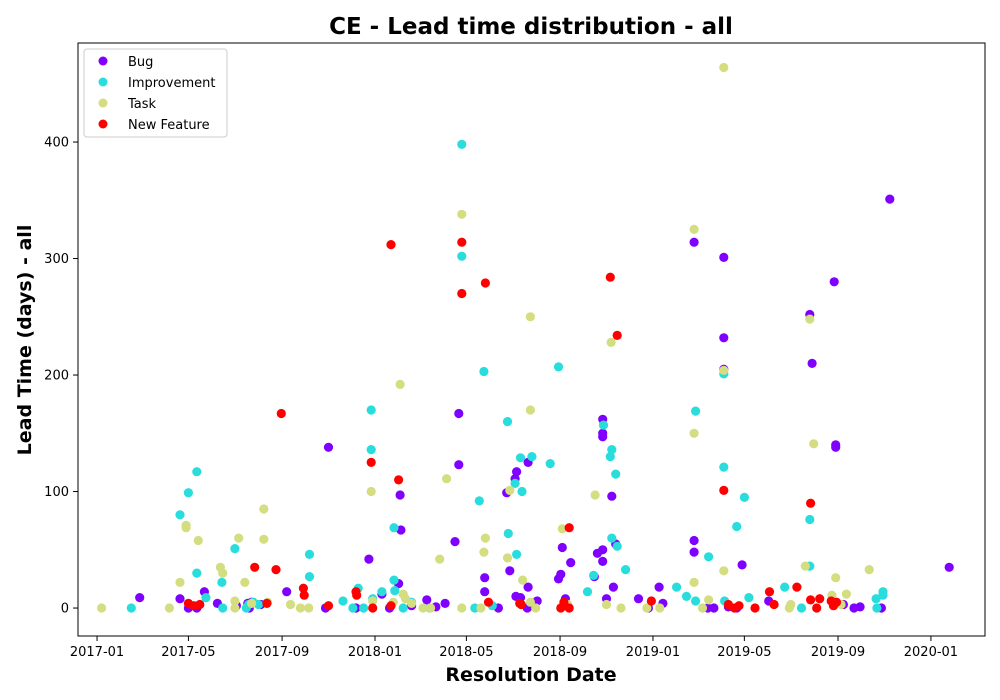 This screenshot has height=700, width=1000. What do you see at coordinates (466, 652) in the screenshot?
I see `x-tick-label: 2018-05` at bounding box center [466, 652].